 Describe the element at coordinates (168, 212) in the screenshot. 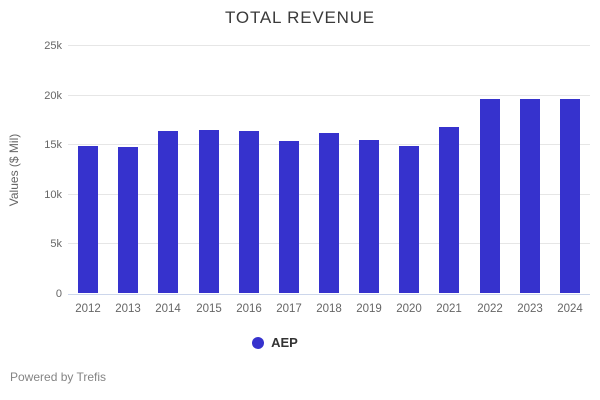

I see `bar-2014` at that location.